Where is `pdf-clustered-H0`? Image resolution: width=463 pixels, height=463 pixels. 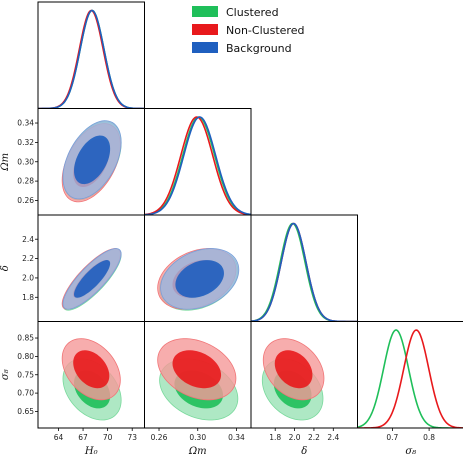 pdf-clustered-H0 is located at coordinates (91, 59).